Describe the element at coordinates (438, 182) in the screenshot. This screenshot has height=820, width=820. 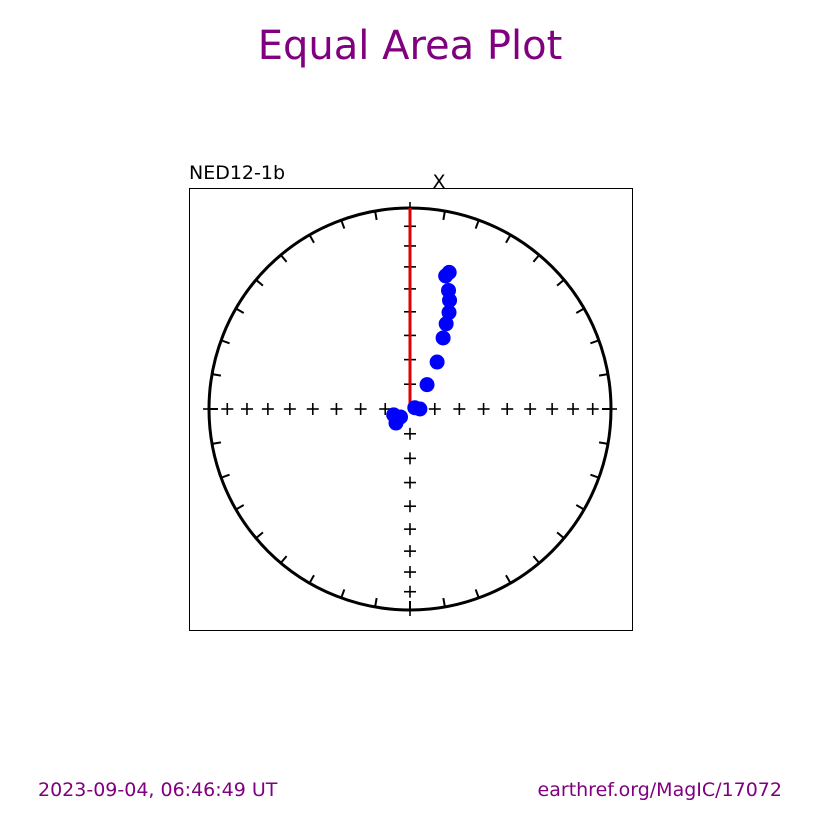
I see `axis-label-x: X` at that location.